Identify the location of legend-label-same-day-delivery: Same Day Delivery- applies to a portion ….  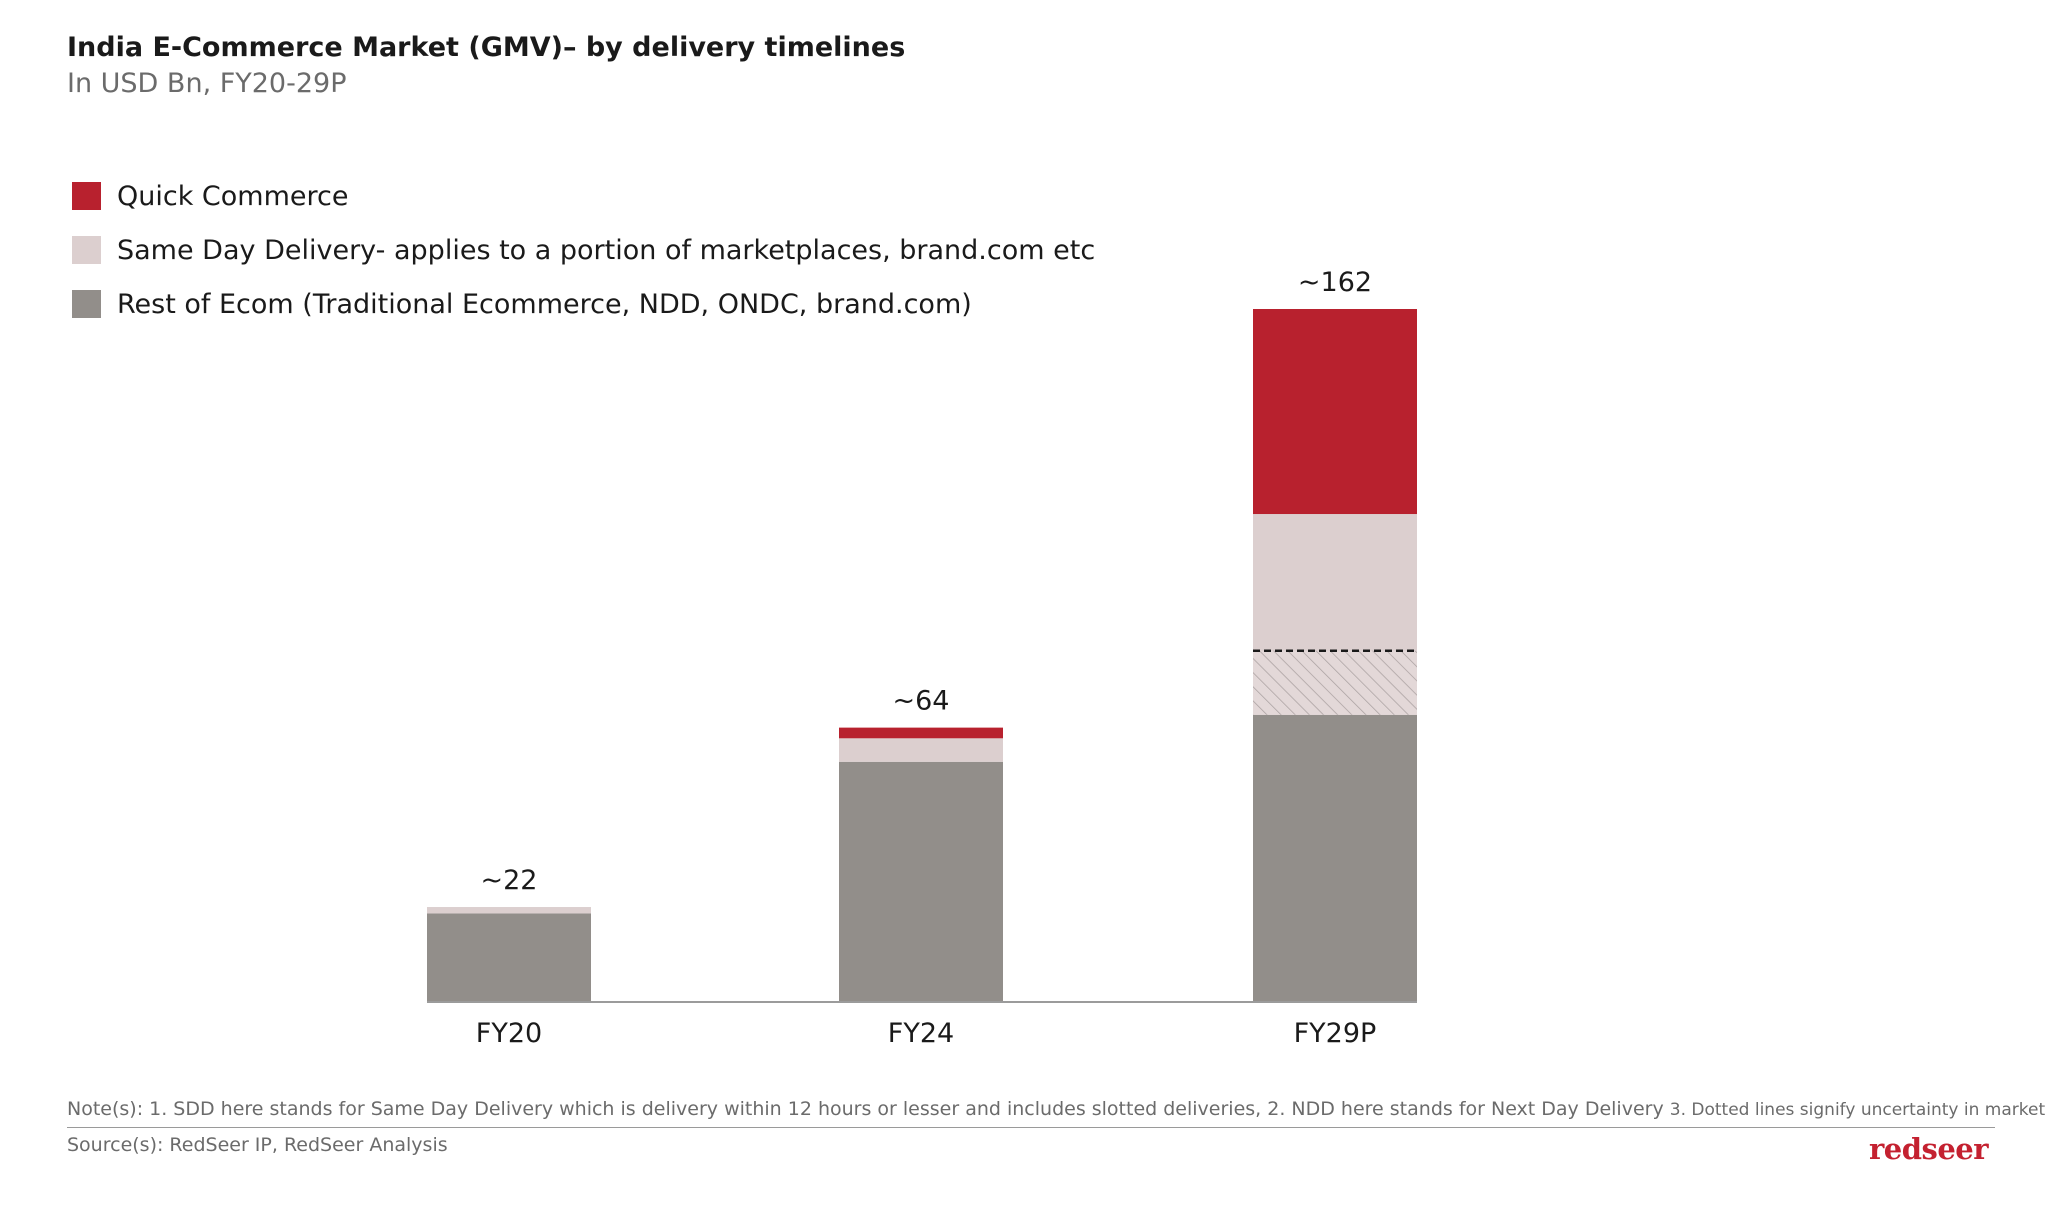
(606, 250).